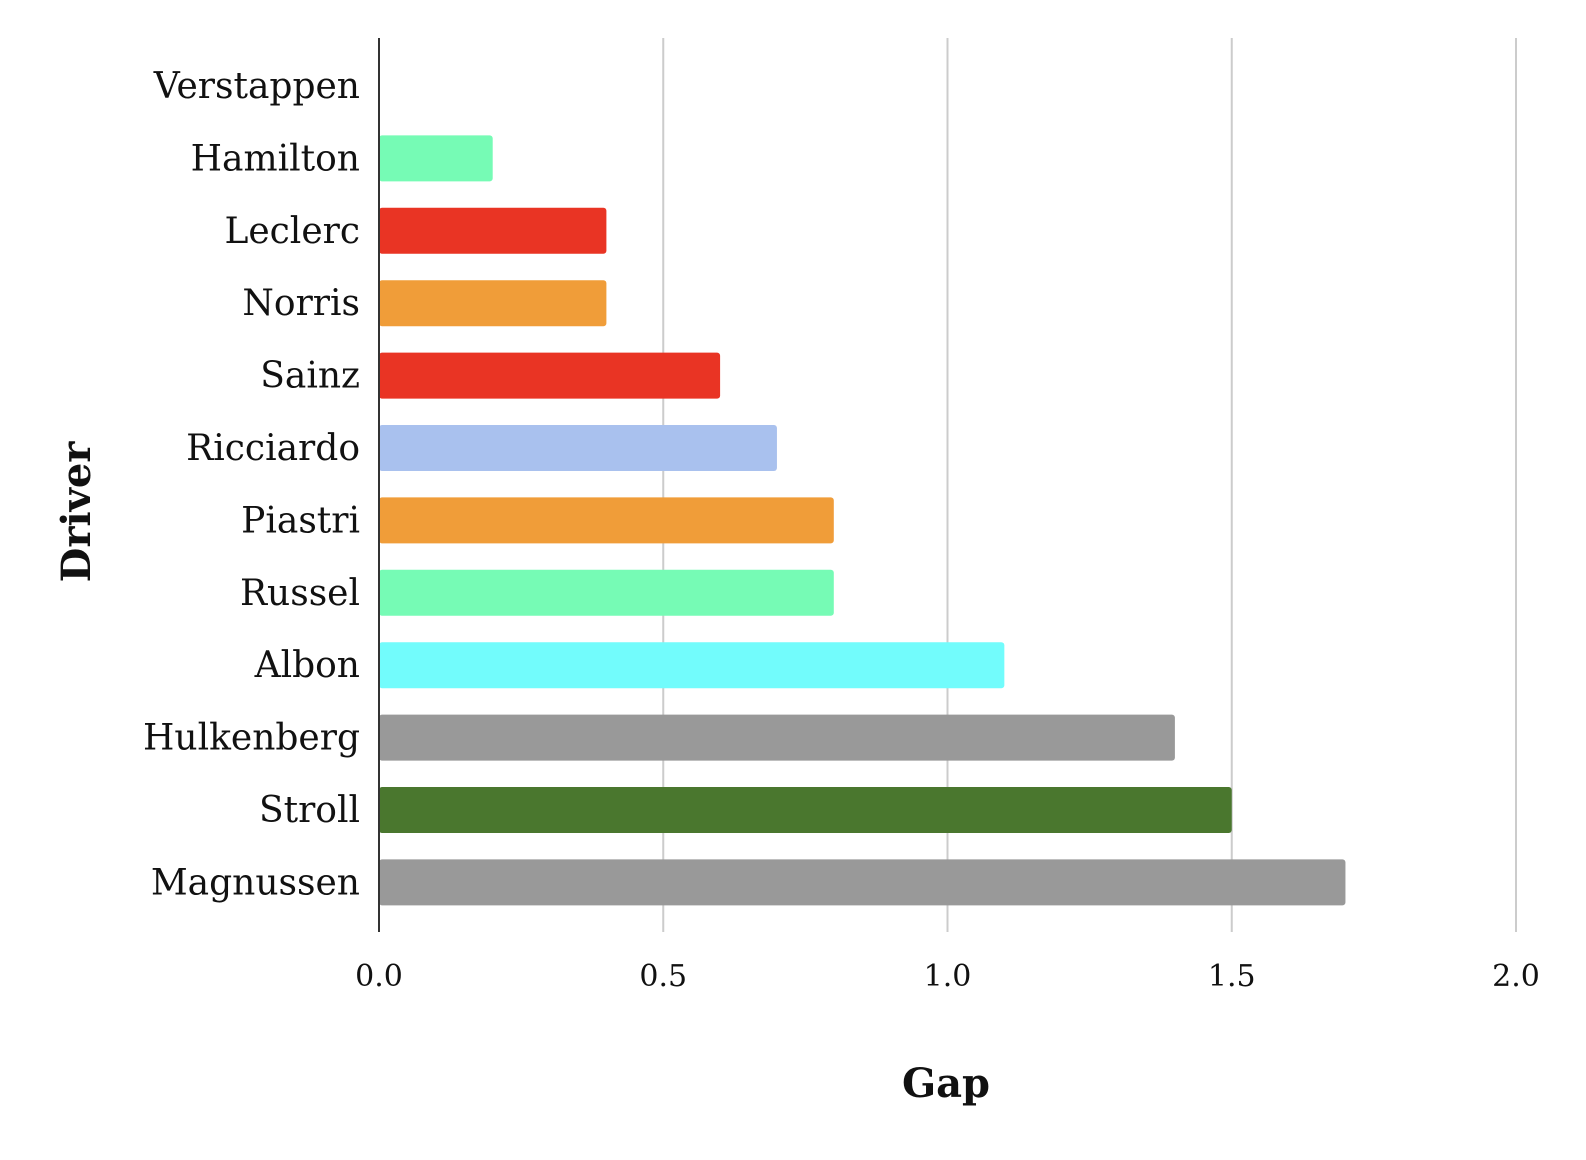 Image resolution: width=1586 pixels, height=1160 pixels. I want to click on category-label: Stroll, so click(309, 810).